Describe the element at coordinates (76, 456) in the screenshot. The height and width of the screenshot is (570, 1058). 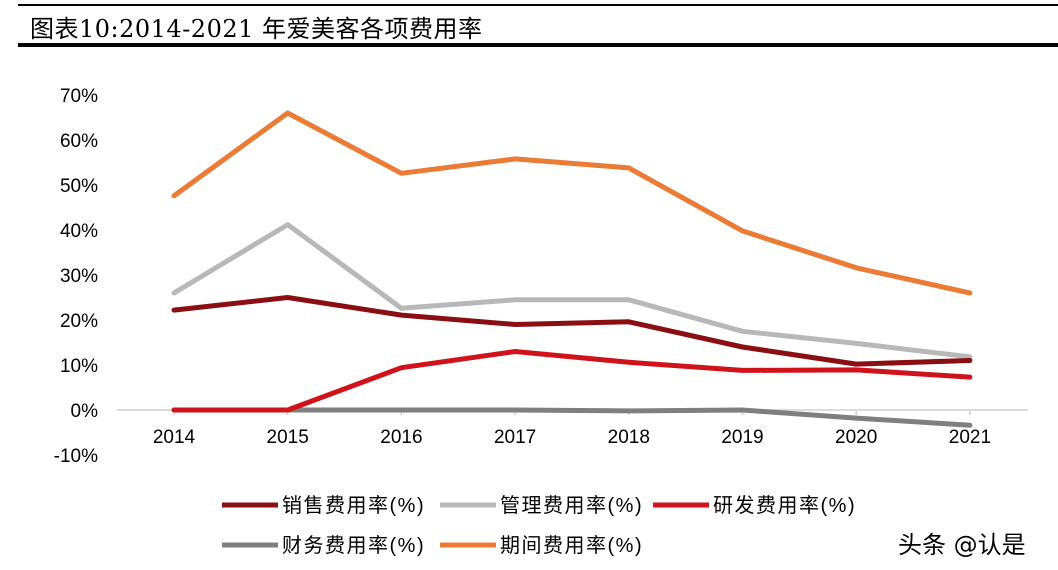
I see `y-tick-label: -10%` at that location.